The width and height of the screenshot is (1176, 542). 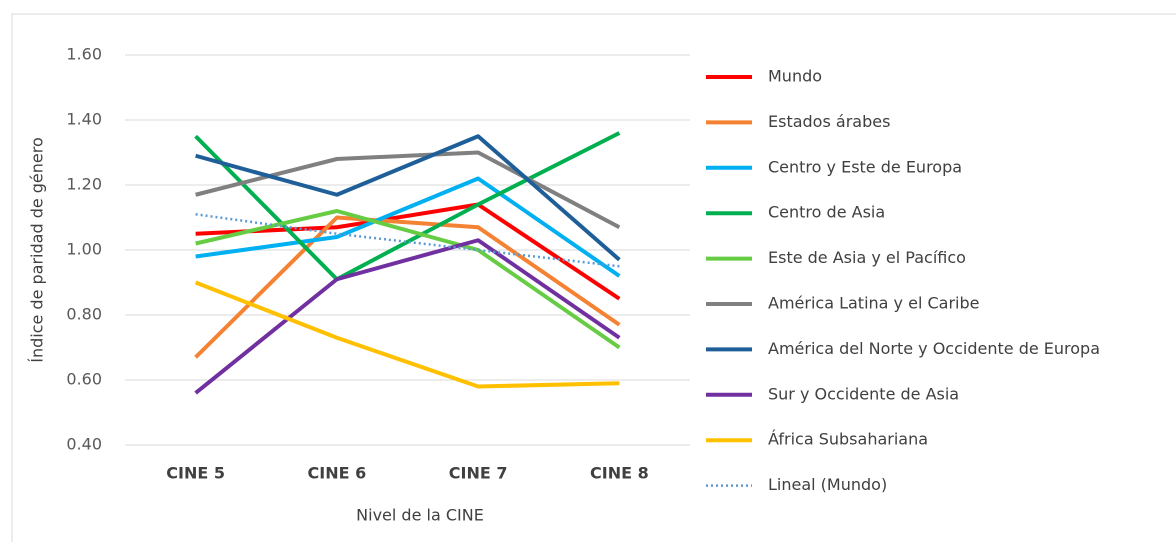 What do you see at coordinates (619, 473) in the screenshot?
I see `x-tick-label: CINE 8` at bounding box center [619, 473].